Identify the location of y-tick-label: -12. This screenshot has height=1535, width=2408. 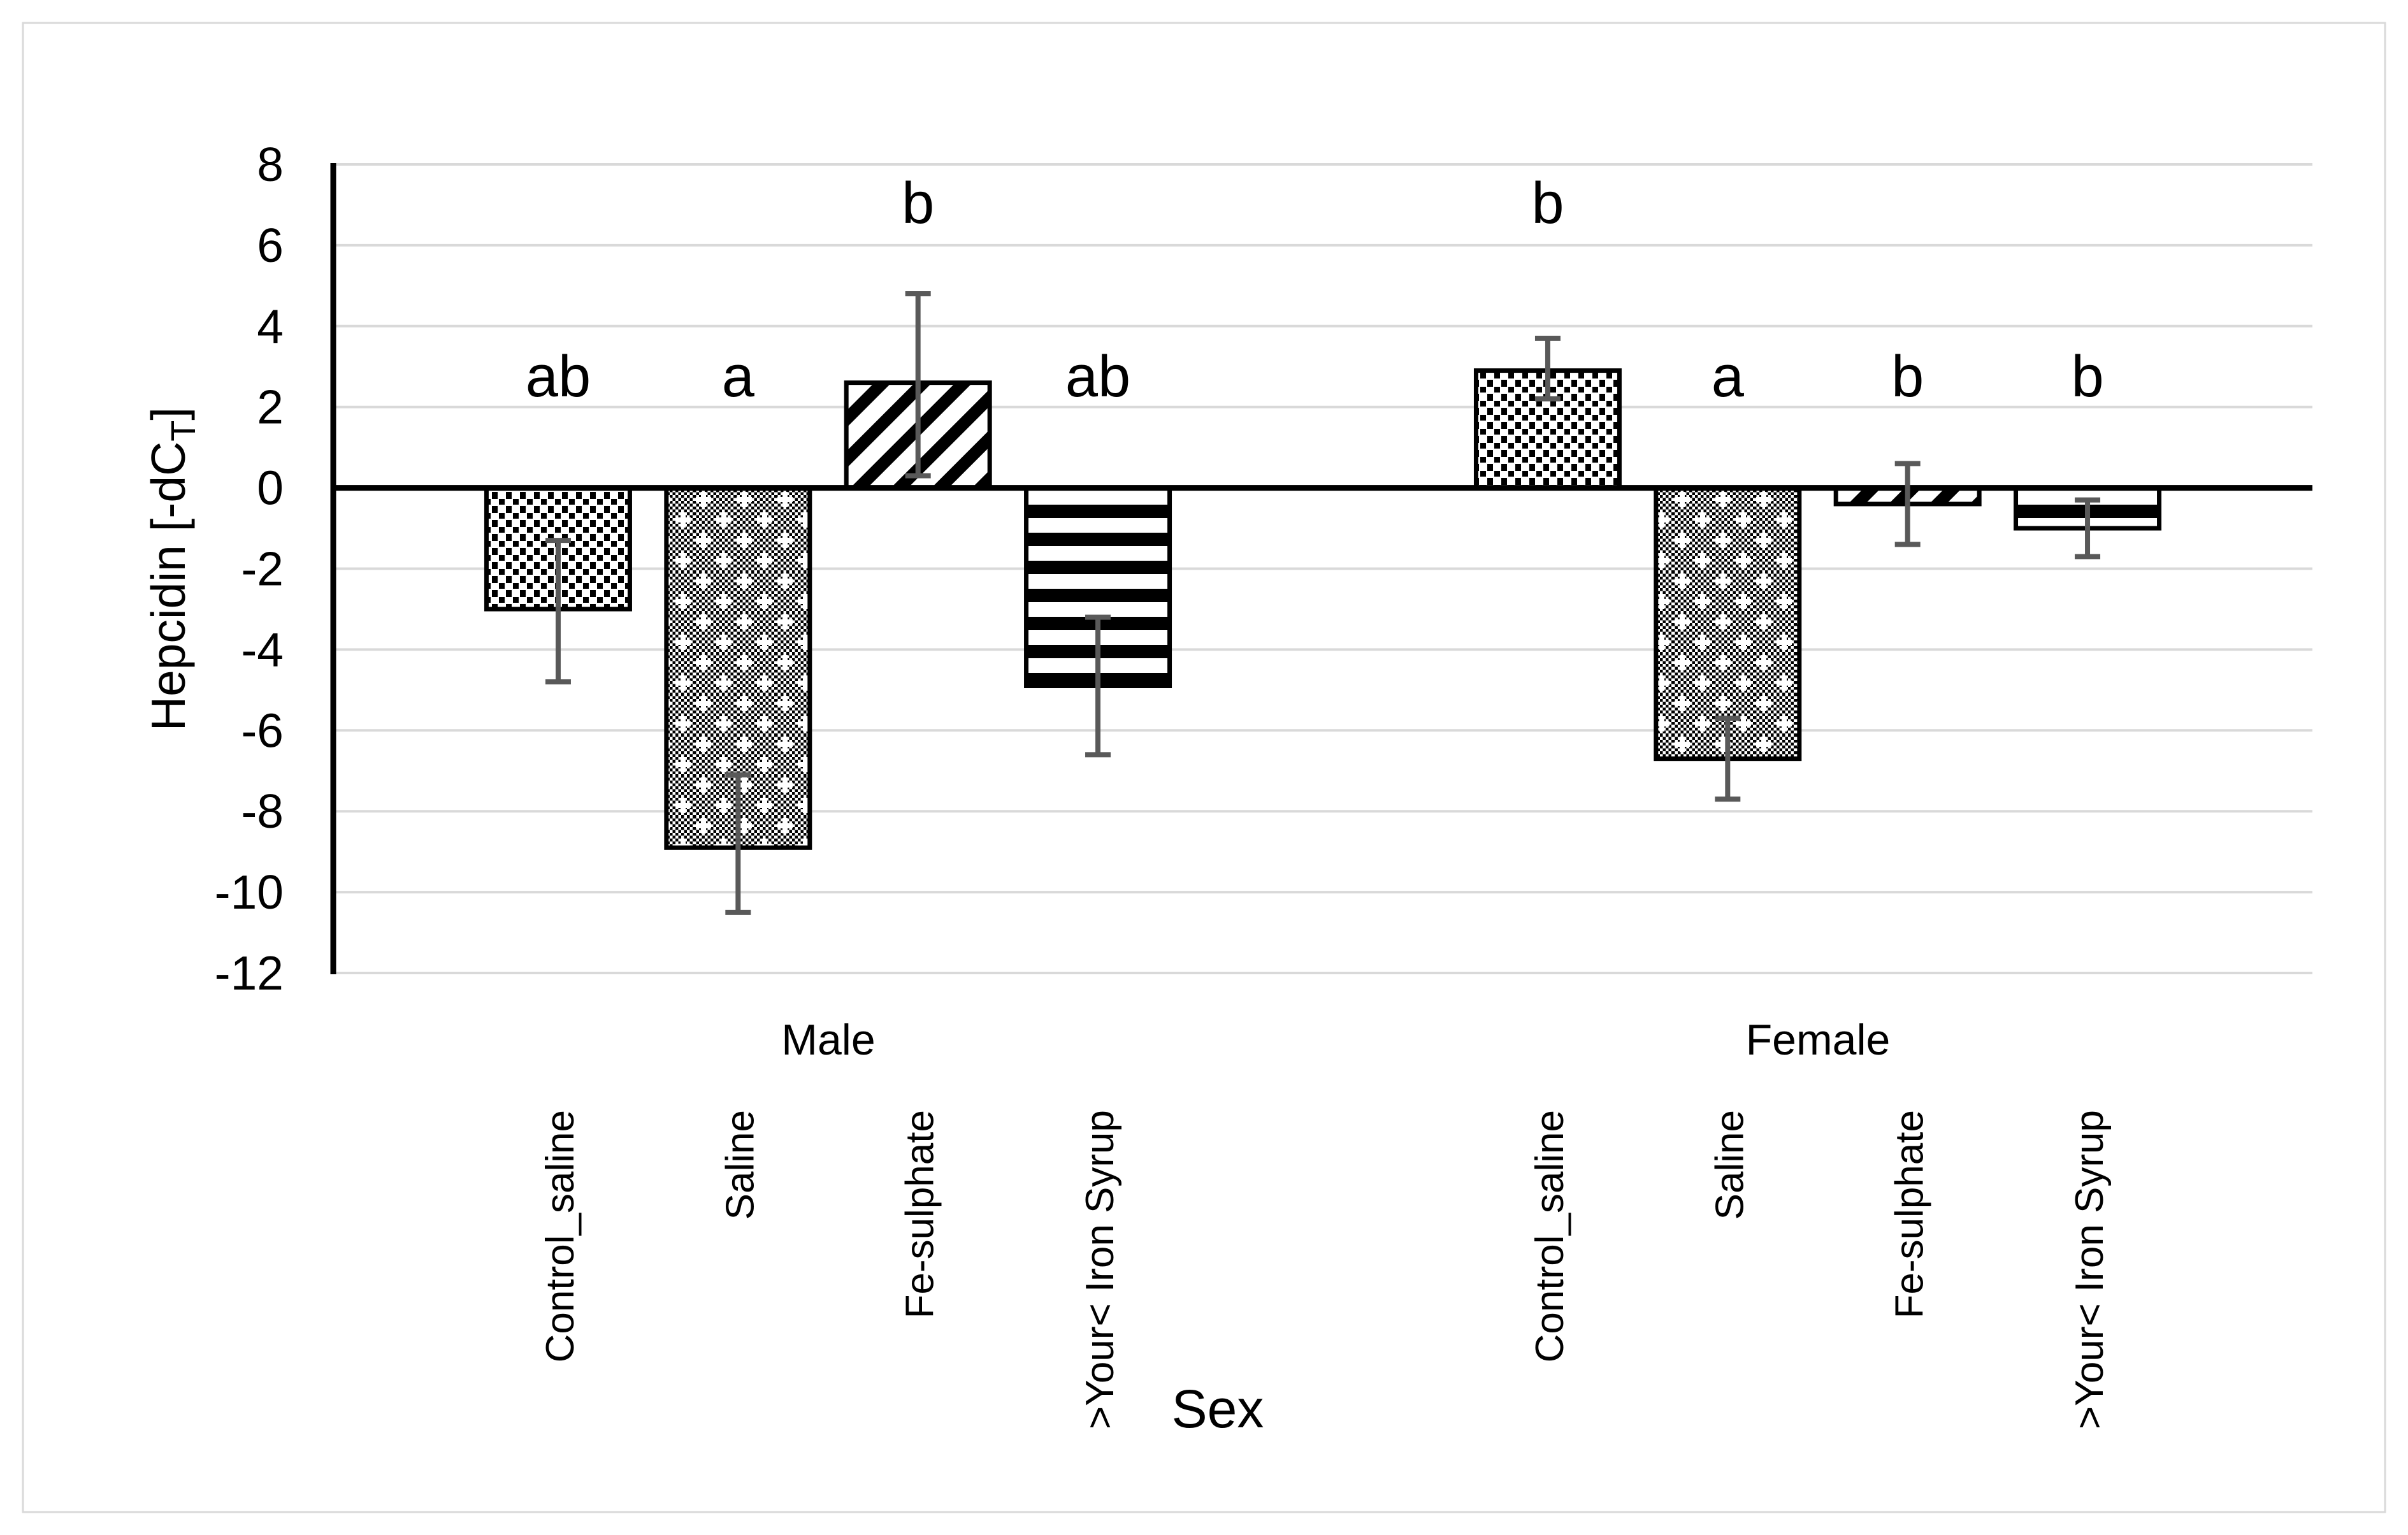
(250, 973).